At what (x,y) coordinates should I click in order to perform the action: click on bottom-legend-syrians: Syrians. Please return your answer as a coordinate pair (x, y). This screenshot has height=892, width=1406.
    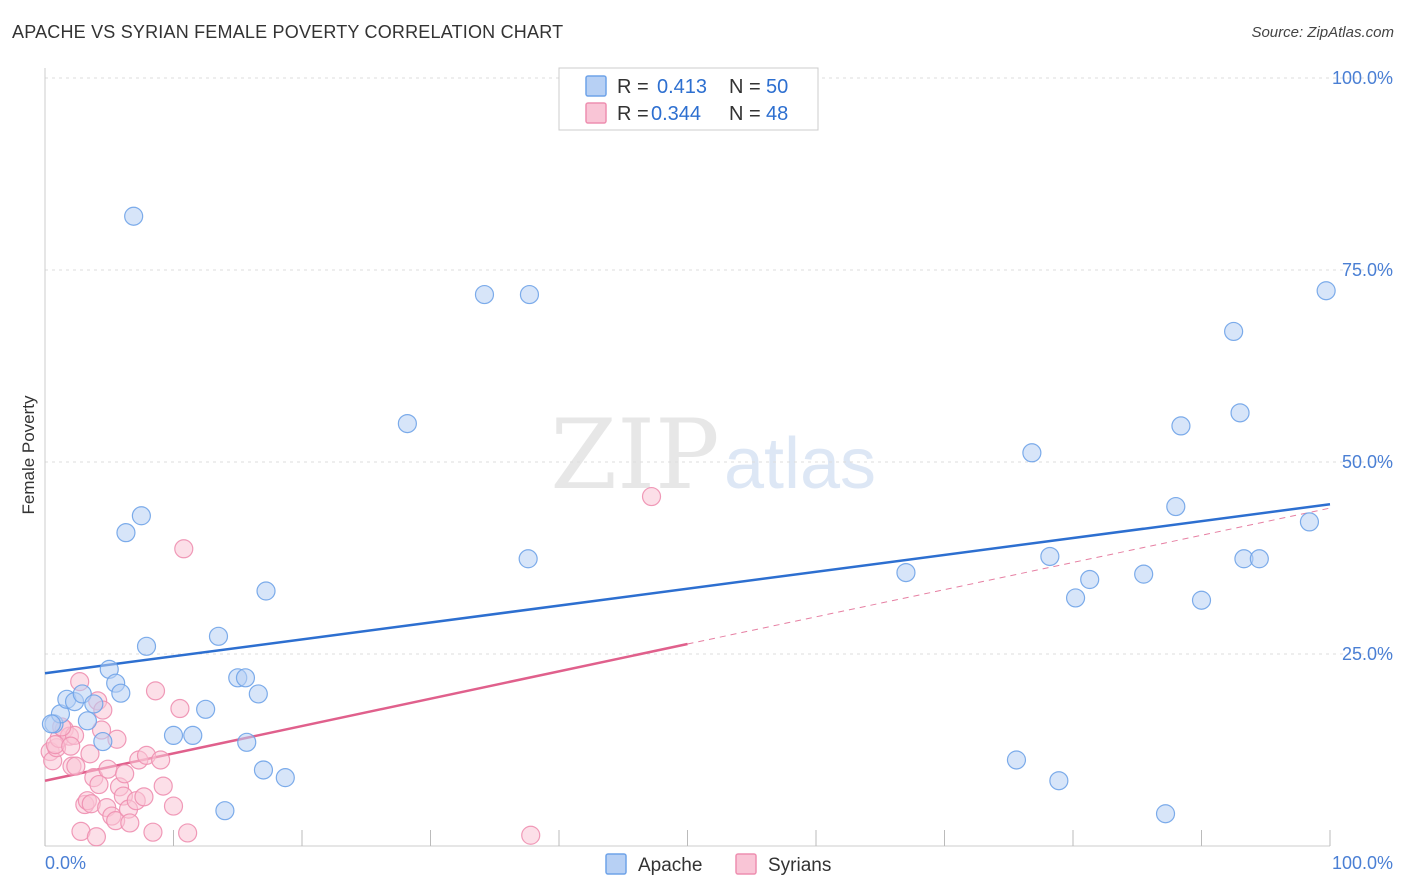
    Looking at the image, I should click on (799, 865).